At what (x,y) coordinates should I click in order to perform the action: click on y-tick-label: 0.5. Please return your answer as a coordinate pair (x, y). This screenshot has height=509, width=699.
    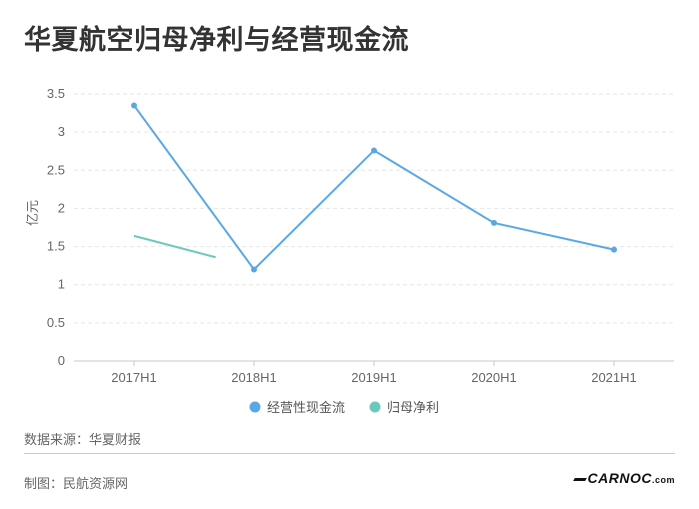
    Looking at the image, I should click on (56, 322).